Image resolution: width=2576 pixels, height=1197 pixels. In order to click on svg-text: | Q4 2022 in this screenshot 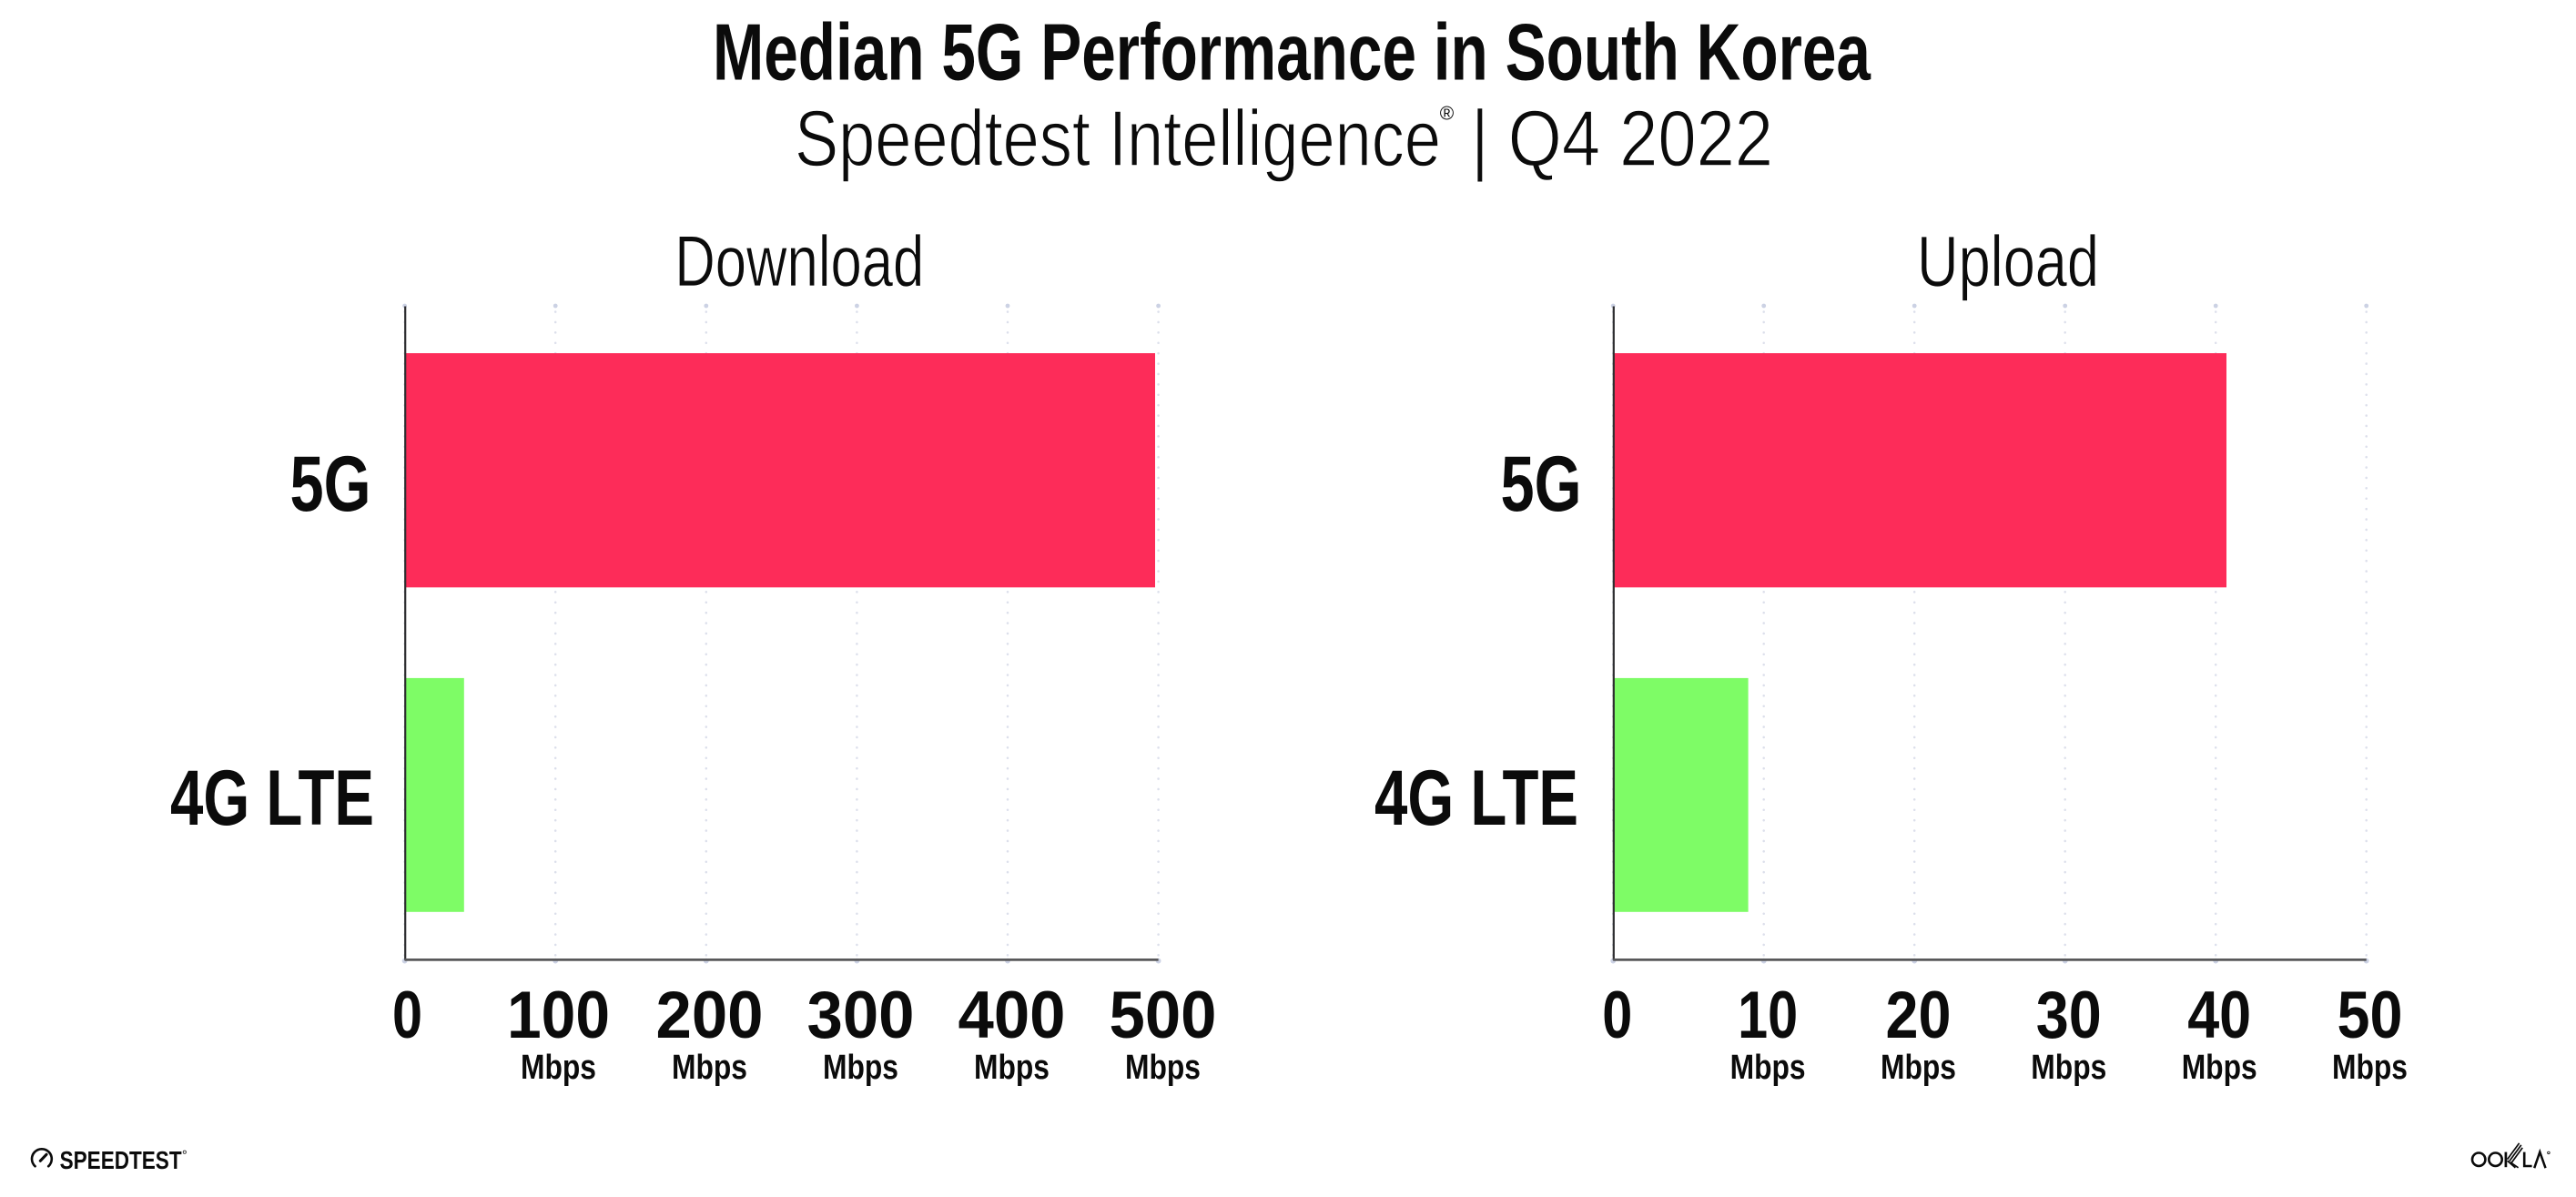, I will do `click(1622, 139)`.